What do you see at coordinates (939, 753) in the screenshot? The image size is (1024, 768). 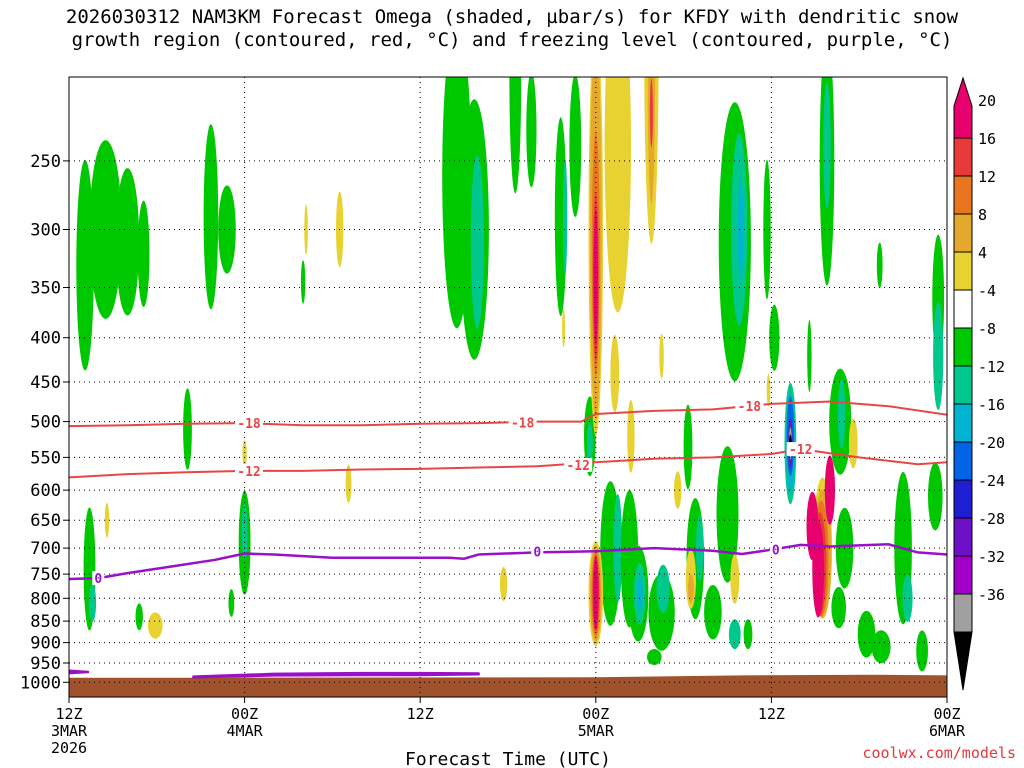 I see `credit-text: coolwx.com/models` at bounding box center [939, 753].